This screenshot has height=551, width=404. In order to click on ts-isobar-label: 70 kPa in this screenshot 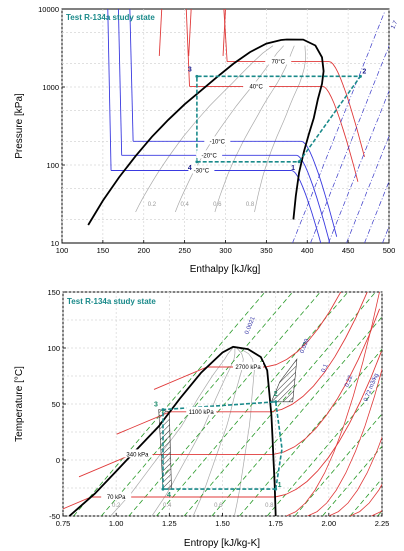, I will do `click(116, 498)`.